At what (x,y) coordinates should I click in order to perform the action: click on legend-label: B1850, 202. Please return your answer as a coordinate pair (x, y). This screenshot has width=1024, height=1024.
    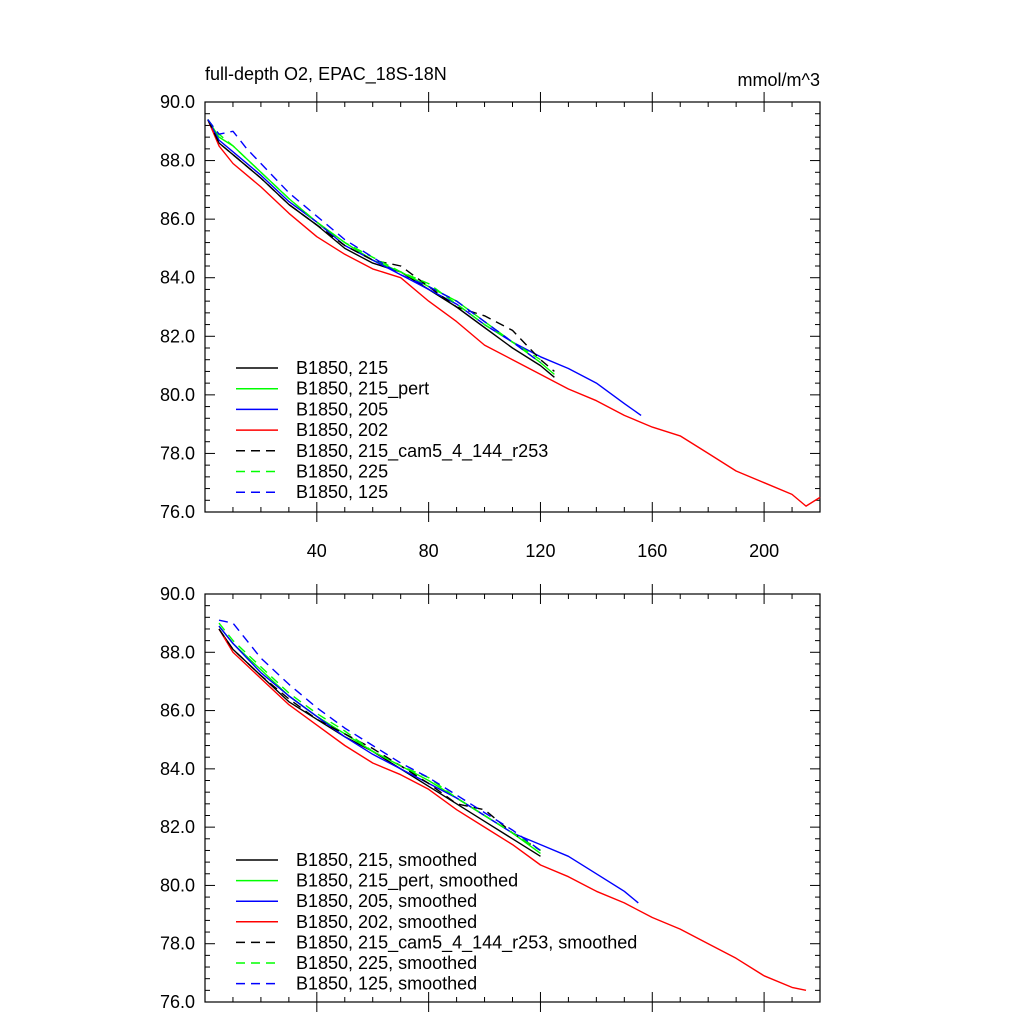
    Looking at the image, I should click on (342, 430).